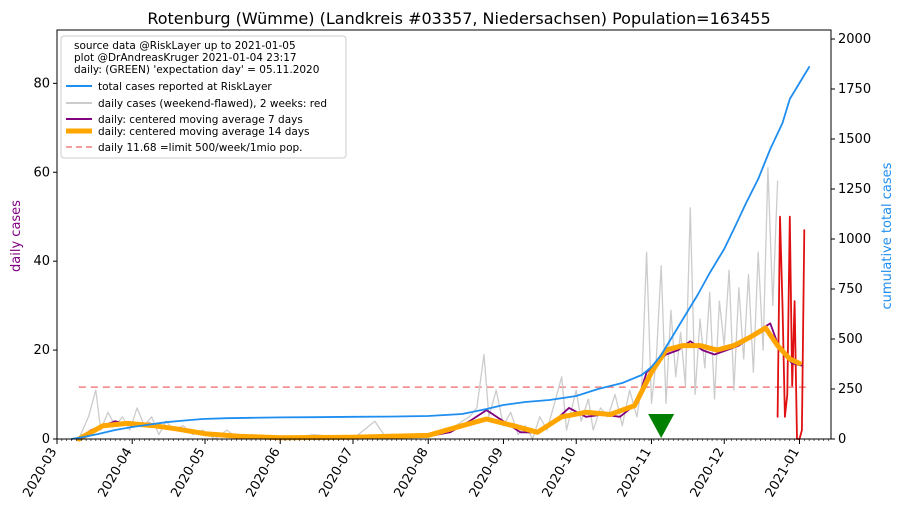  Describe the element at coordinates (336, 473) in the screenshot. I see `x-tick-label: 2020-07` at that location.